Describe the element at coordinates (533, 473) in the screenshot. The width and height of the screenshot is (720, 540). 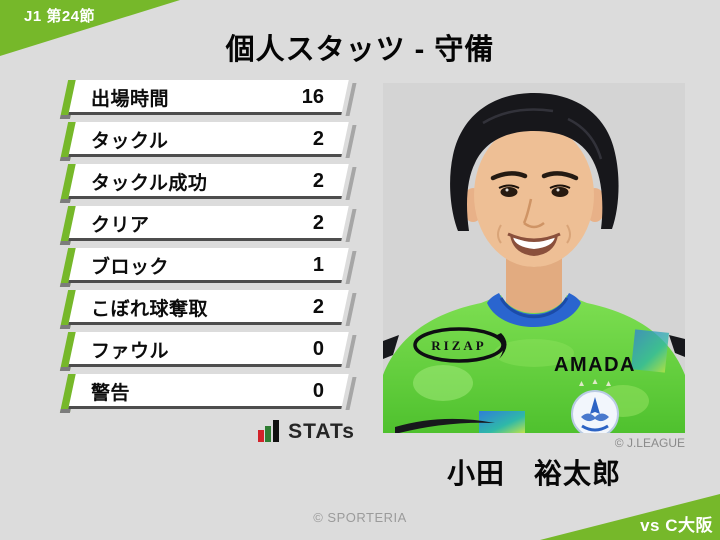
I see `player-name: 小田 裕太郎` at that location.